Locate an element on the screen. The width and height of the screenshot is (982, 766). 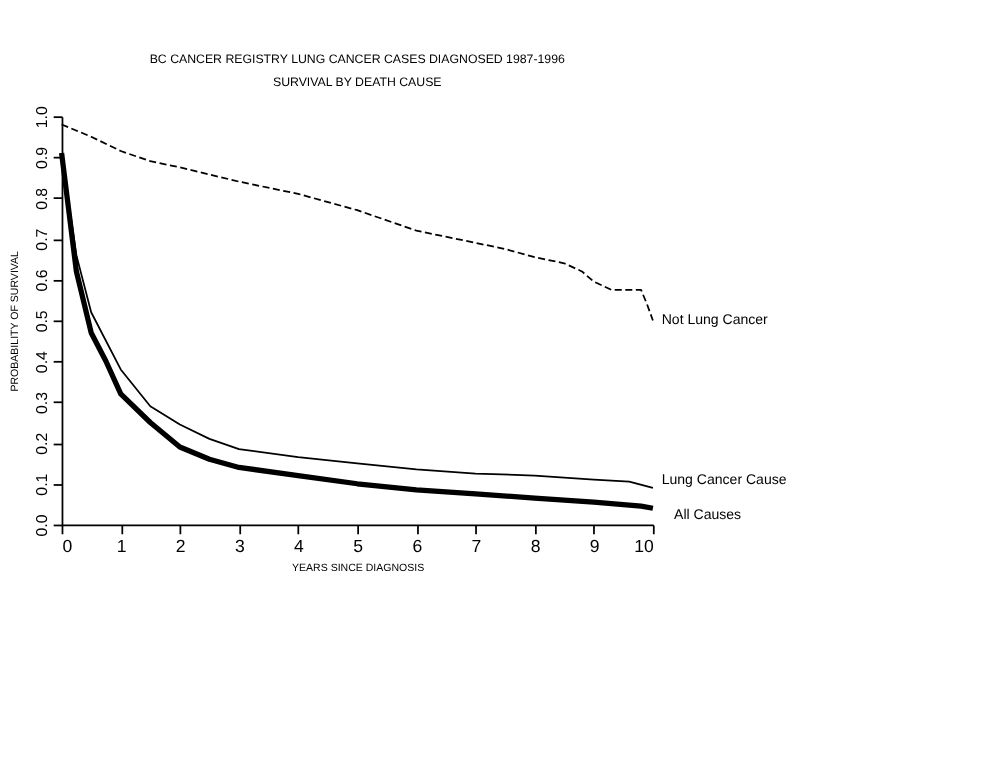
y-tick-label: 0.7 is located at coordinates (41, 239).